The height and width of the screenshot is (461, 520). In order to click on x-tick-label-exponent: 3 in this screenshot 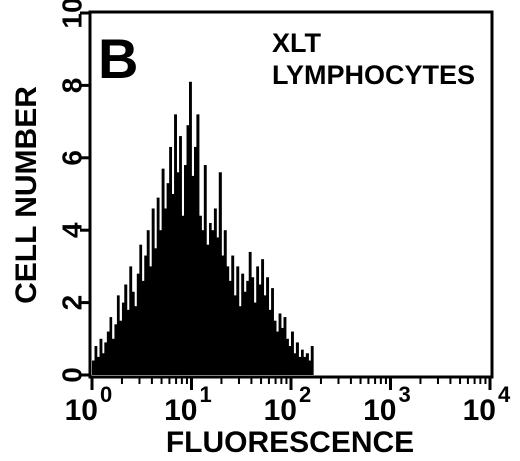, I will do `click(405, 394)`.